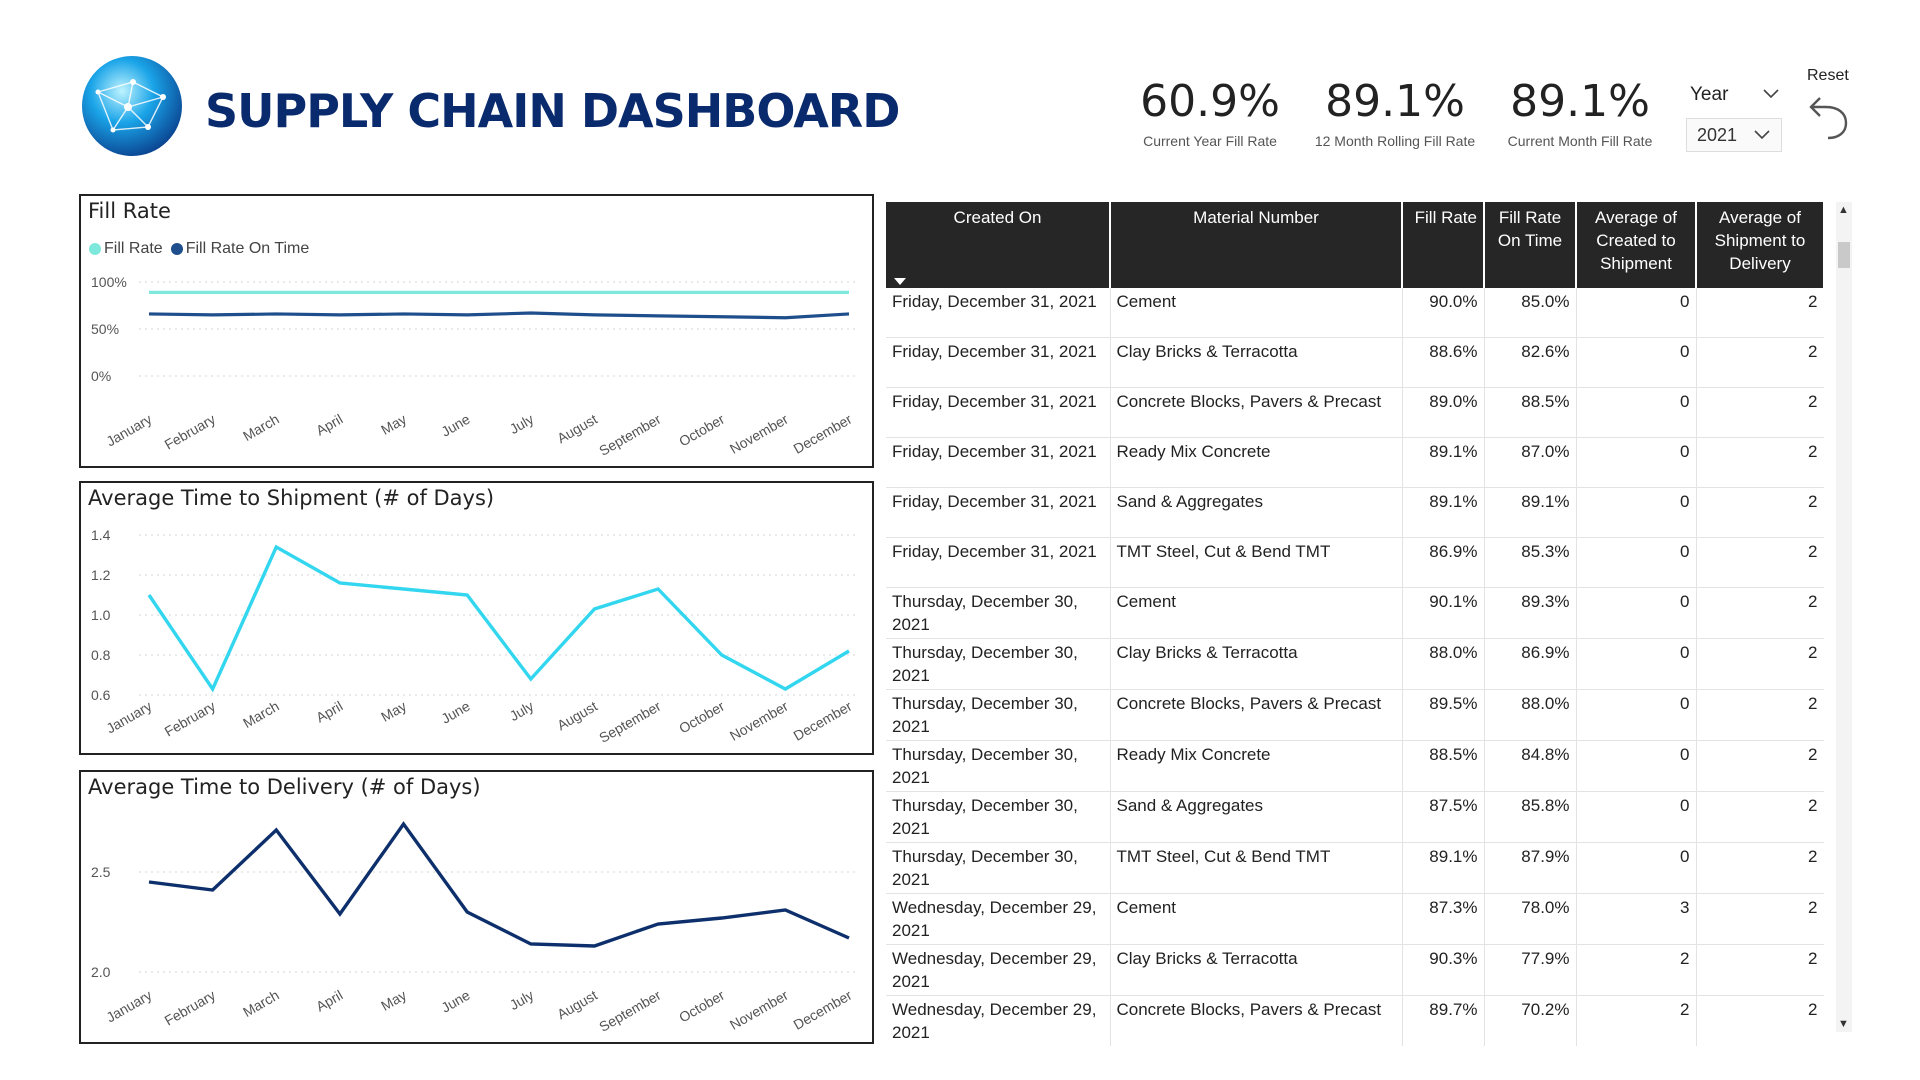 The height and width of the screenshot is (1080, 1920). Describe the element at coordinates (998, 245) in the screenshot. I see `column-header-created-on: Created On` at that location.